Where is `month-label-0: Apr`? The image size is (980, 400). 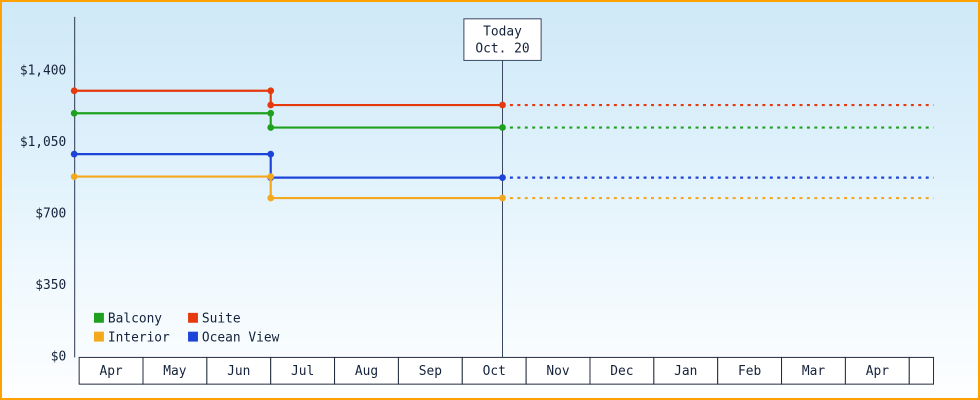 month-label-0: Apr is located at coordinates (110, 371).